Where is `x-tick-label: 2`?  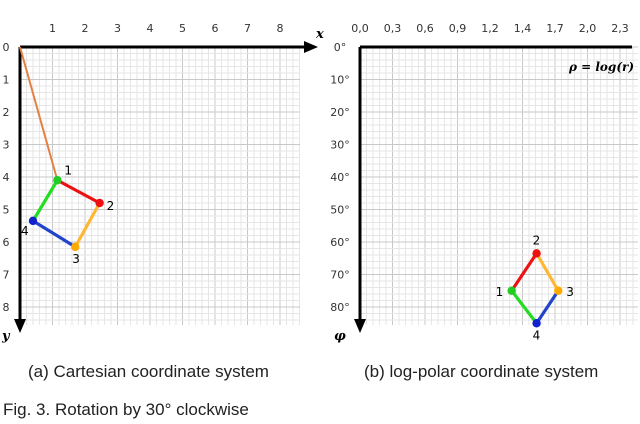 x-tick-label: 2 is located at coordinates (85, 28).